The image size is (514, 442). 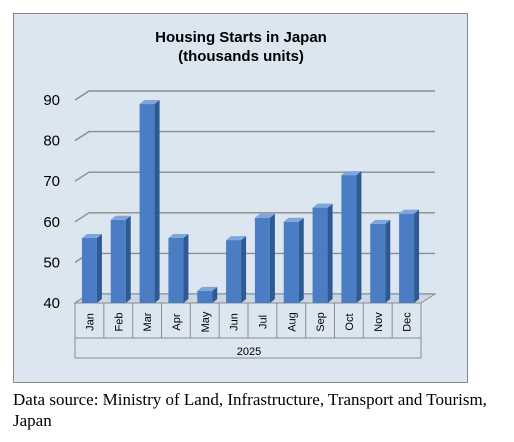 What do you see at coordinates (379, 322) in the screenshot?
I see `x-tick-label: Nov` at bounding box center [379, 322].